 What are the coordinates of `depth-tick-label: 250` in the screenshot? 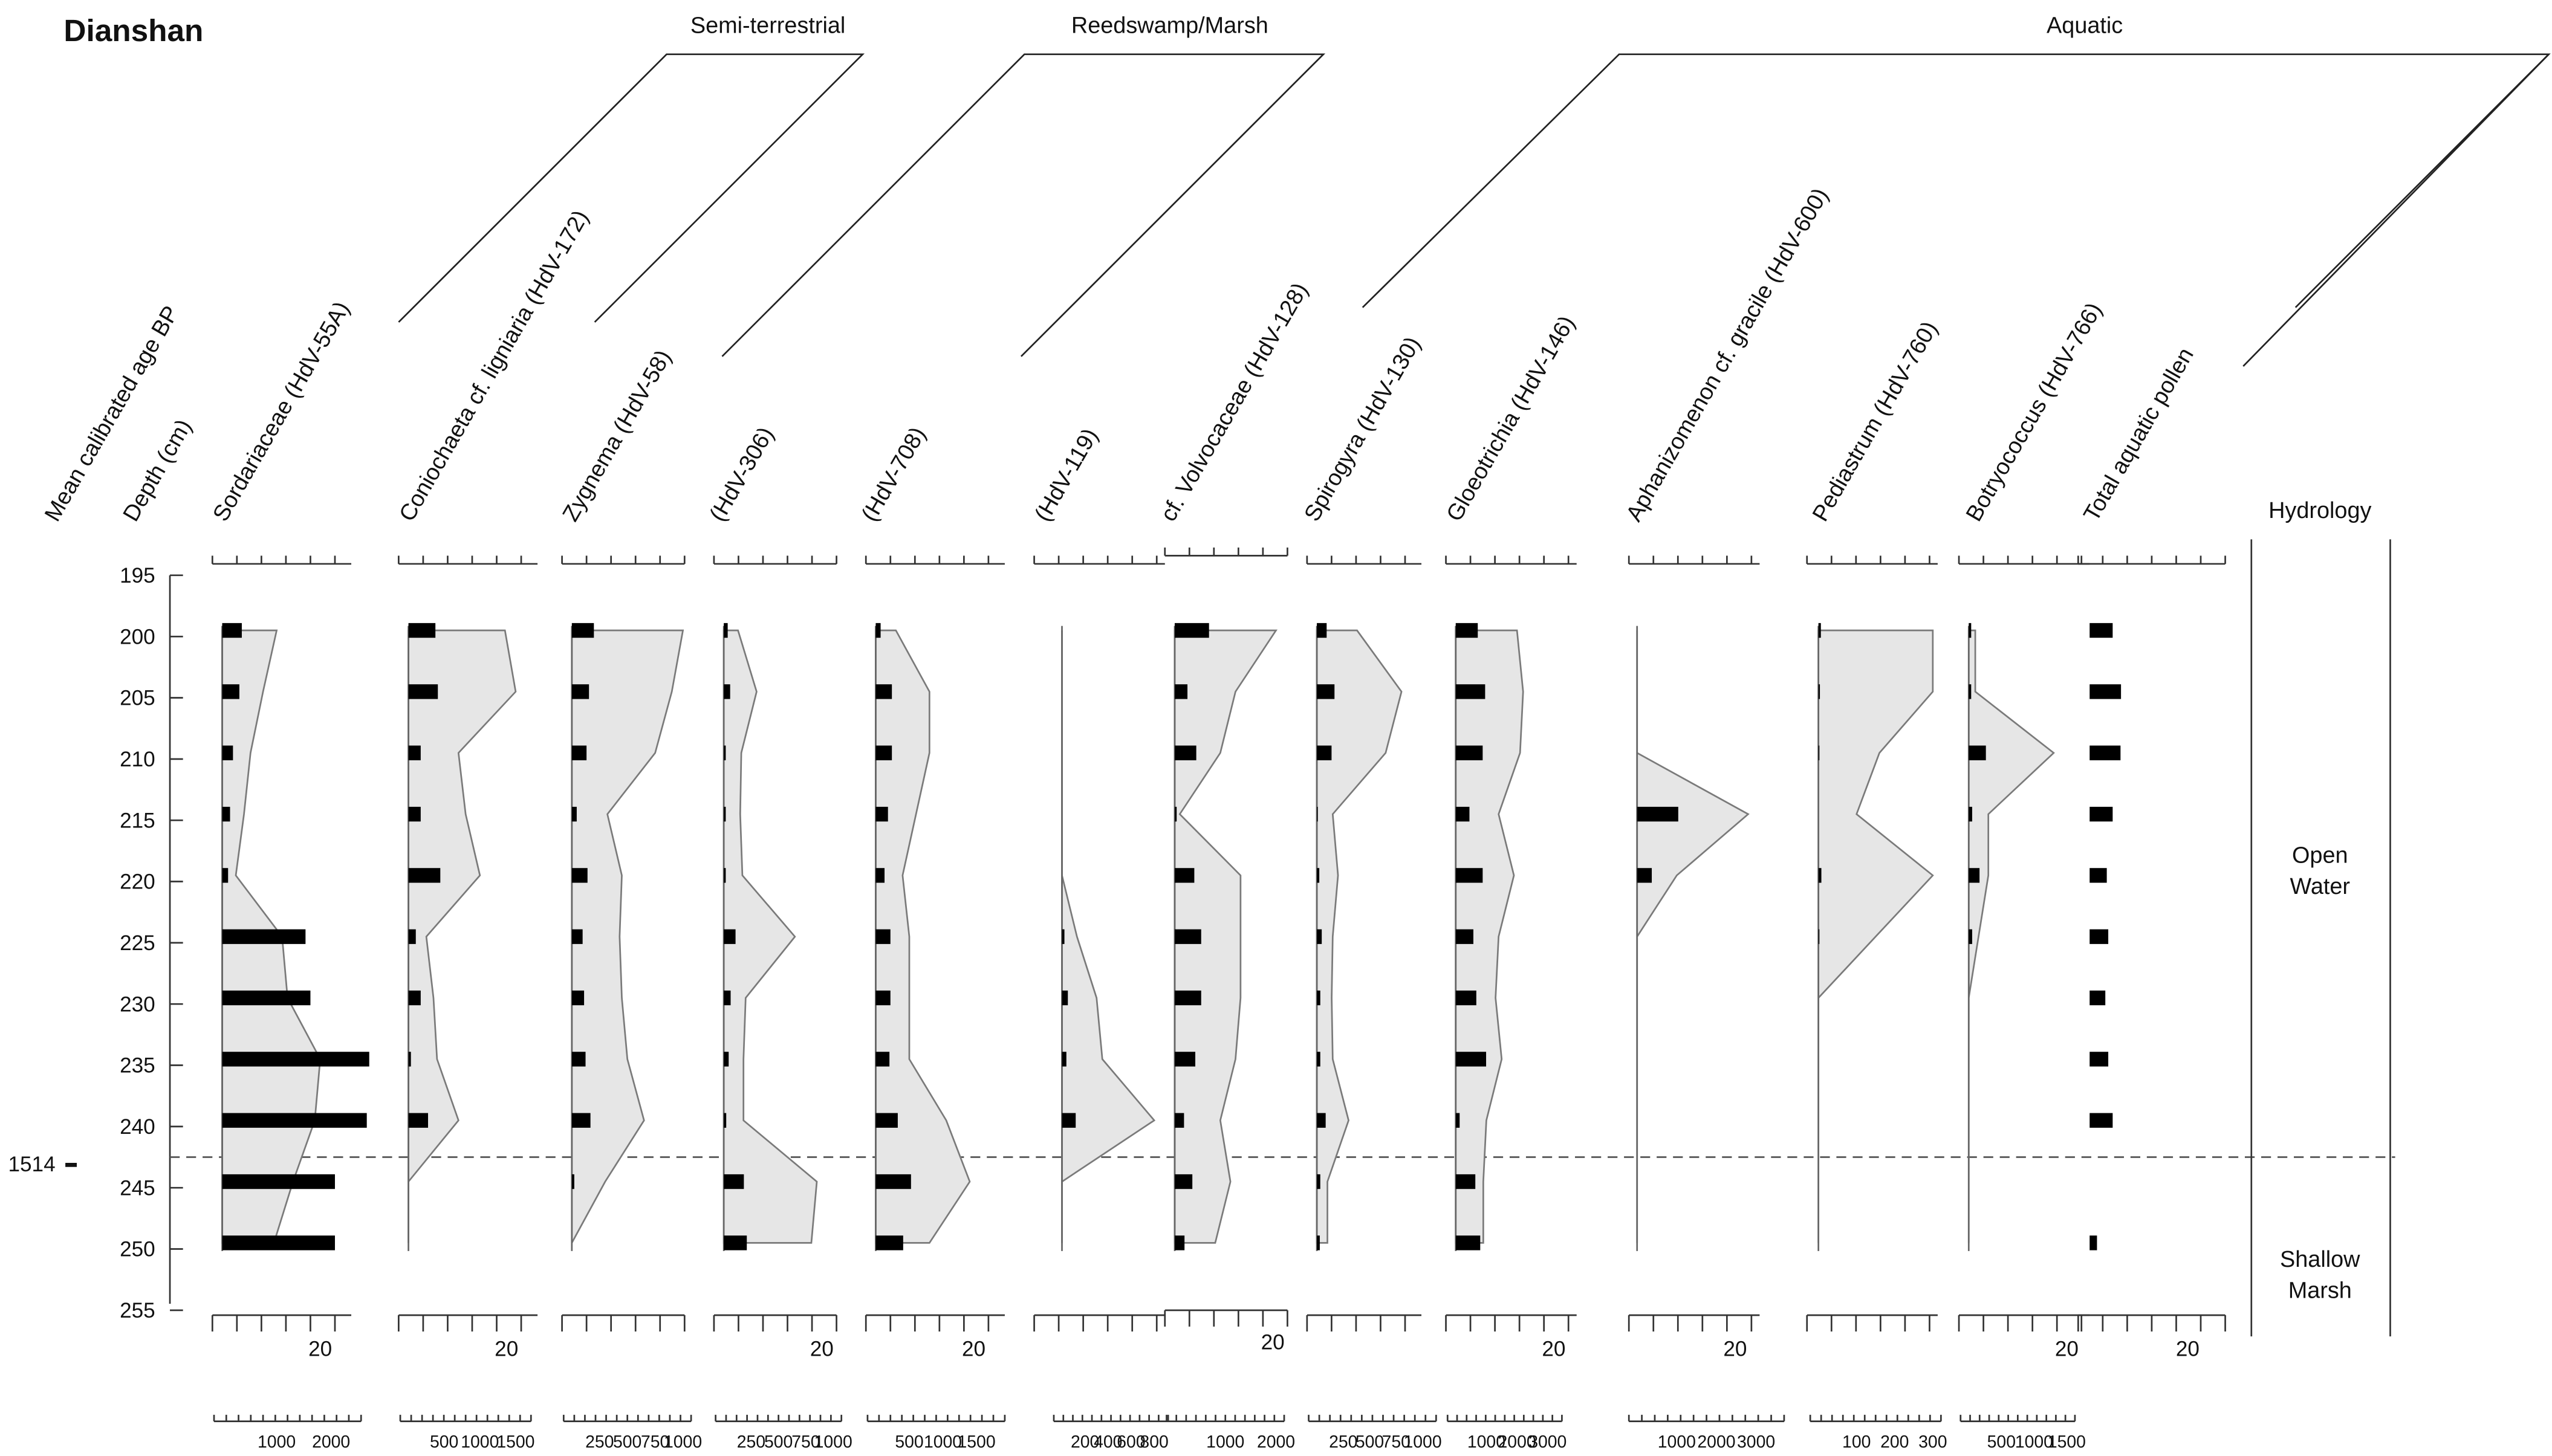 It's located at (137, 1250).